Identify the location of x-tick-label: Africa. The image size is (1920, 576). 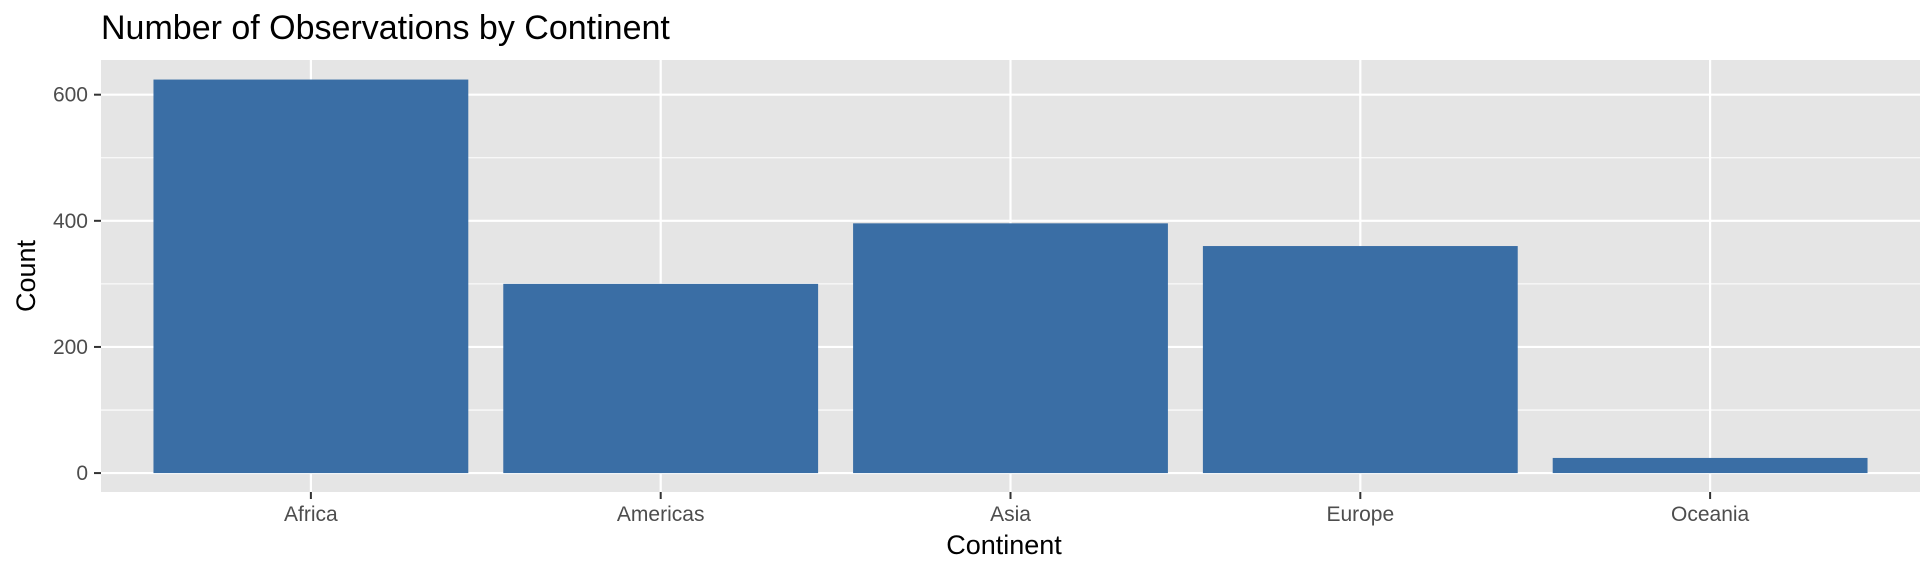
(311, 514).